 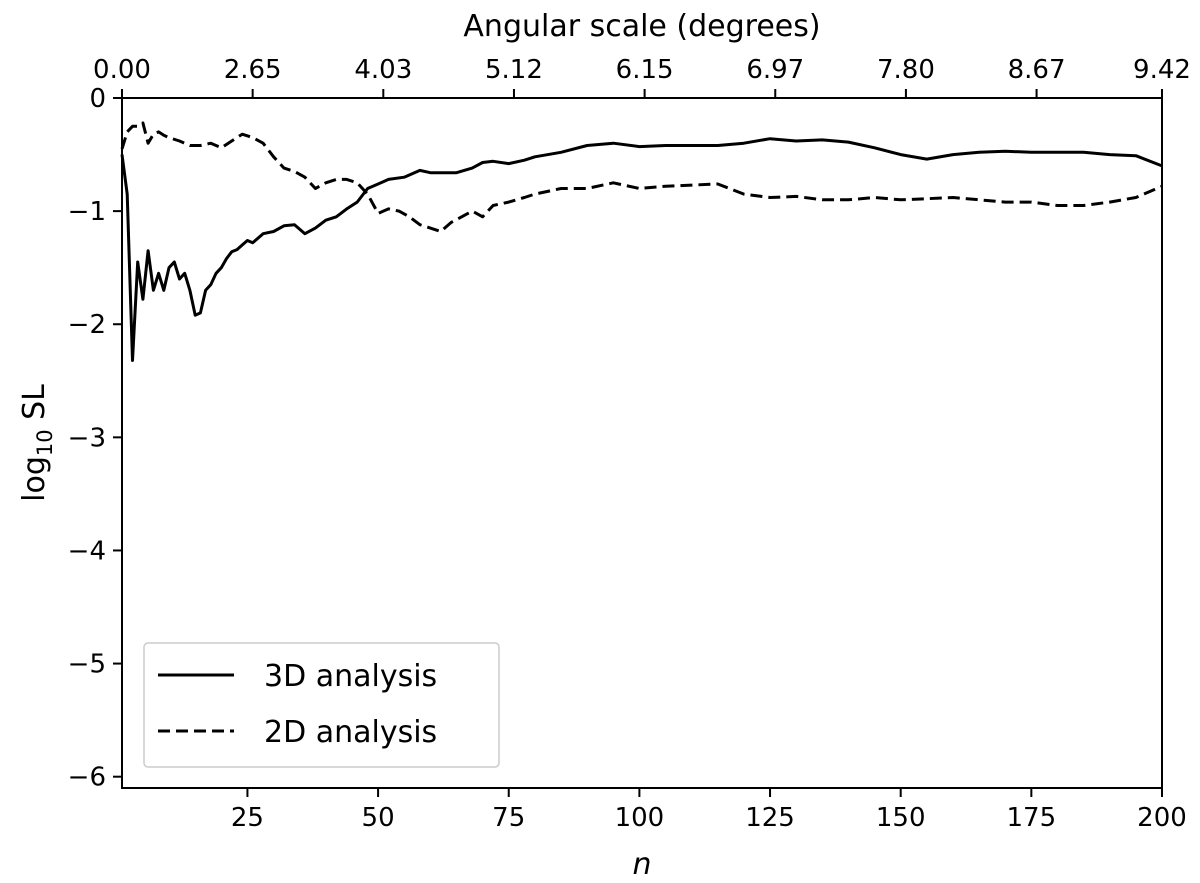 What do you see at coordinates (34, 479) in the screenshot?
I see `y-axis-title-base: log` at bounding box center [34, 479].